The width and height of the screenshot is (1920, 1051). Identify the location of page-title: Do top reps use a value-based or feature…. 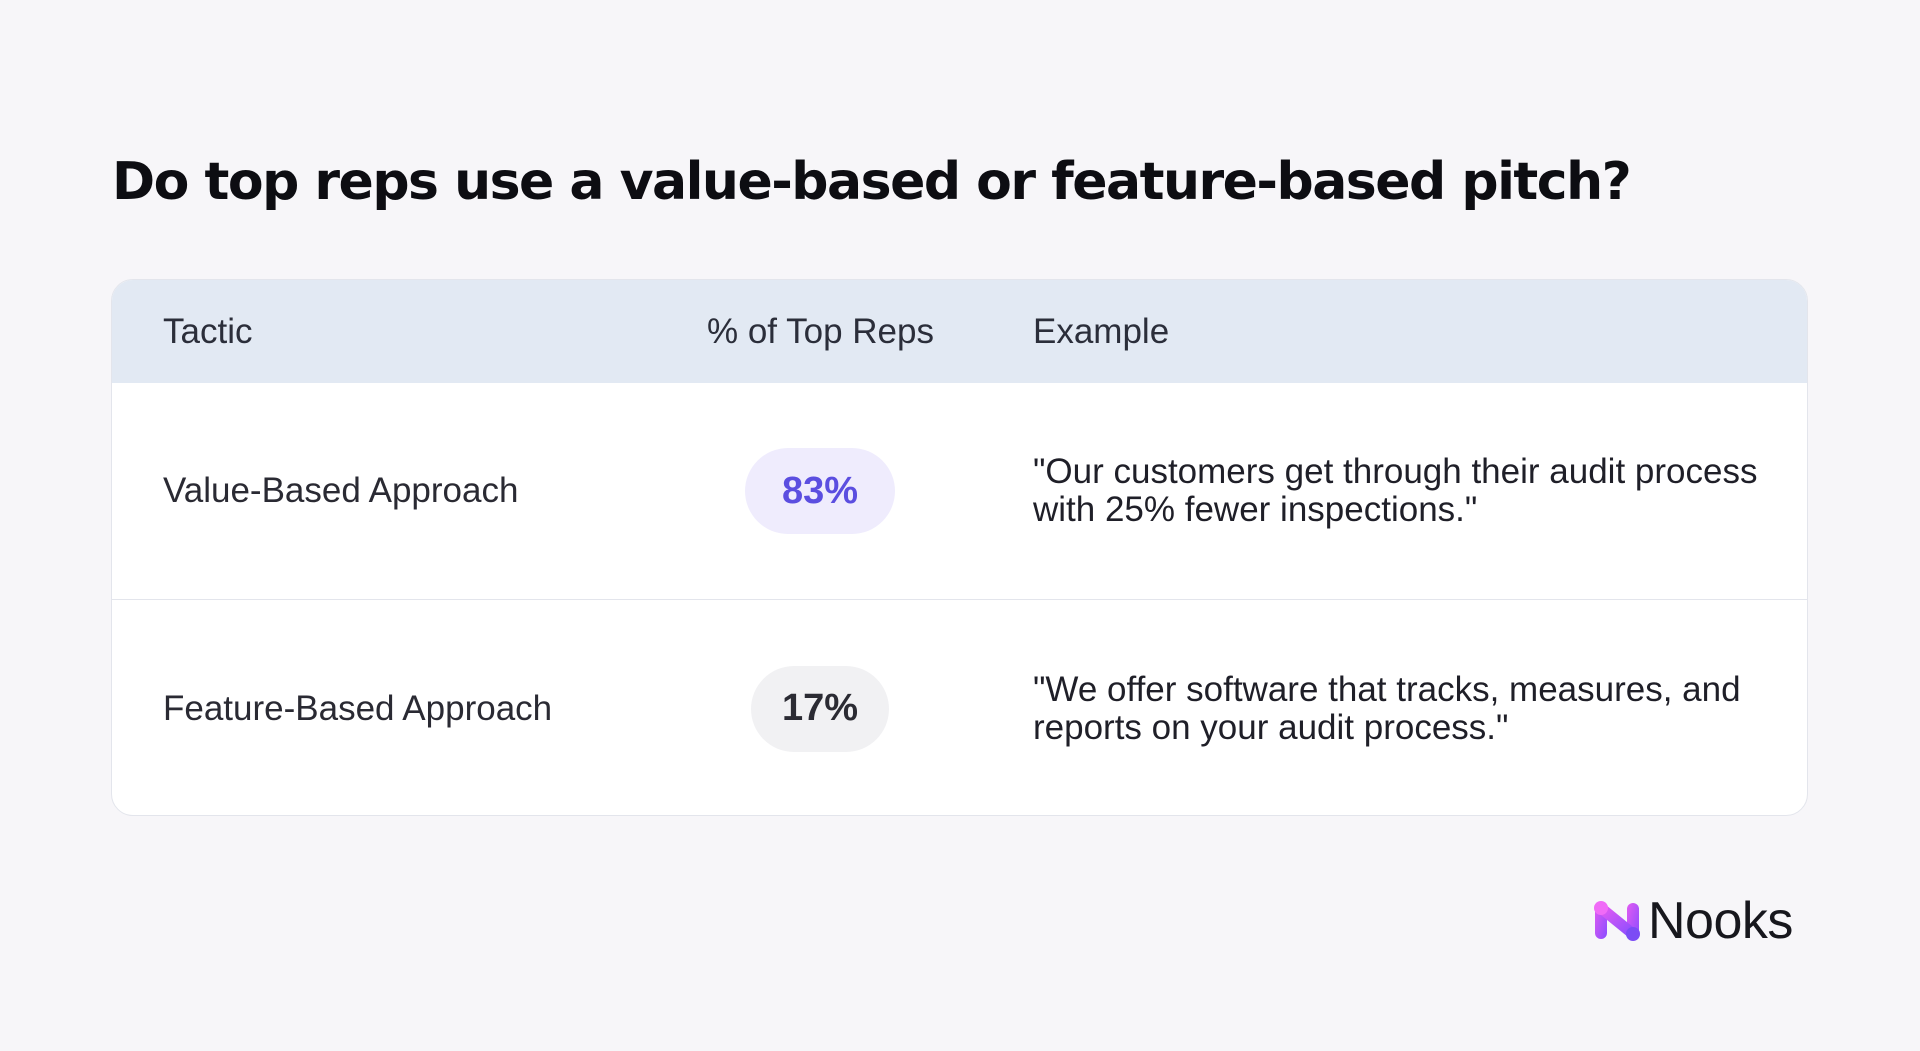
(872, 182).